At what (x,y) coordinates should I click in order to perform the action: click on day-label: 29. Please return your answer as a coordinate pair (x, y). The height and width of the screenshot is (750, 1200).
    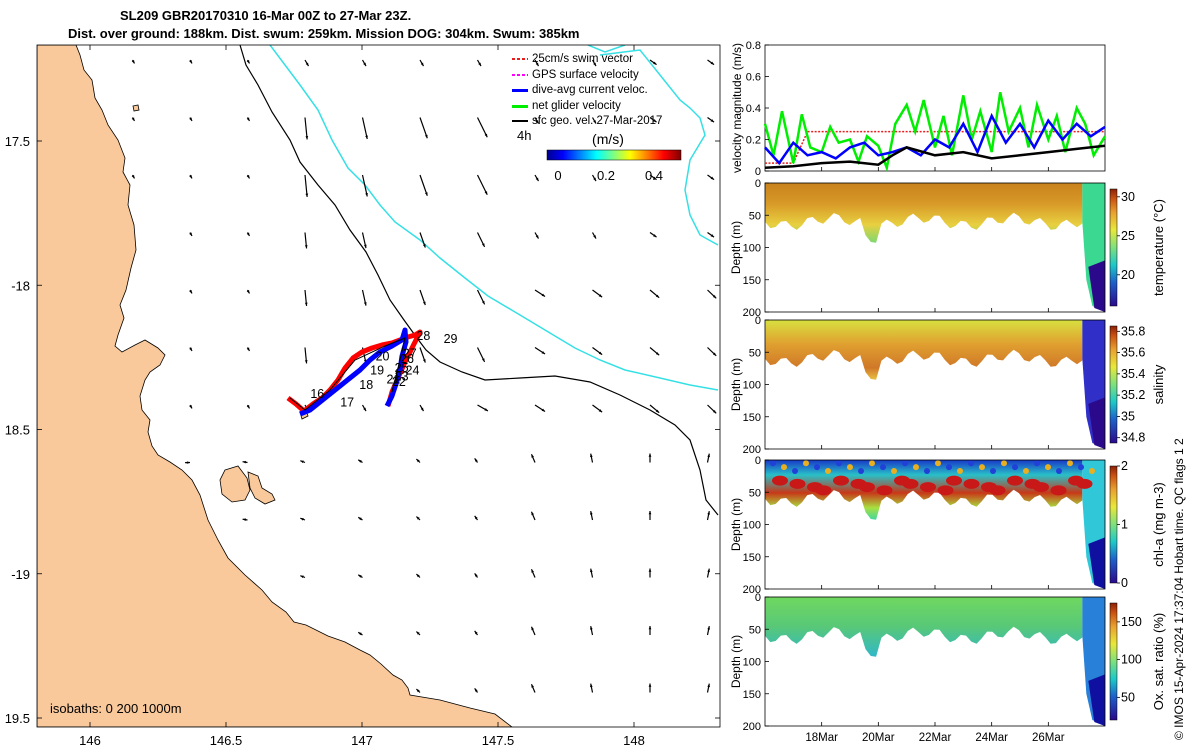
    Looking at the image, I should click on (451, 339).